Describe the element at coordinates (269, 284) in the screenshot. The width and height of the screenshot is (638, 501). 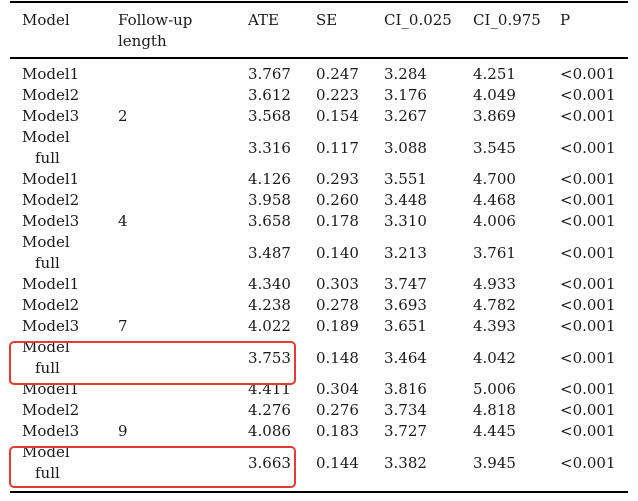
I see `cell-ate: 4.340` at that location.